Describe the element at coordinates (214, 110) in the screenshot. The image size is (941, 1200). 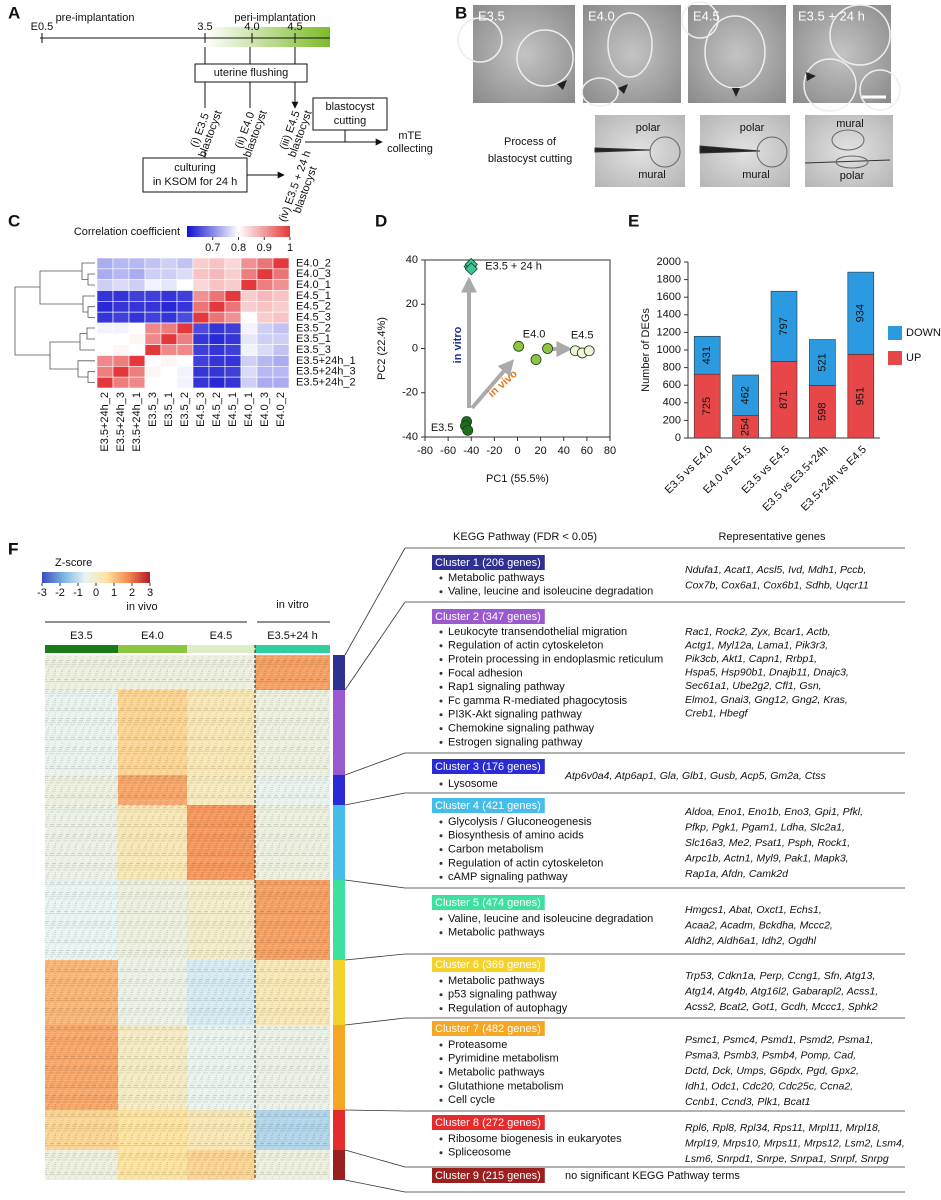
I see `panel-a` at that location.